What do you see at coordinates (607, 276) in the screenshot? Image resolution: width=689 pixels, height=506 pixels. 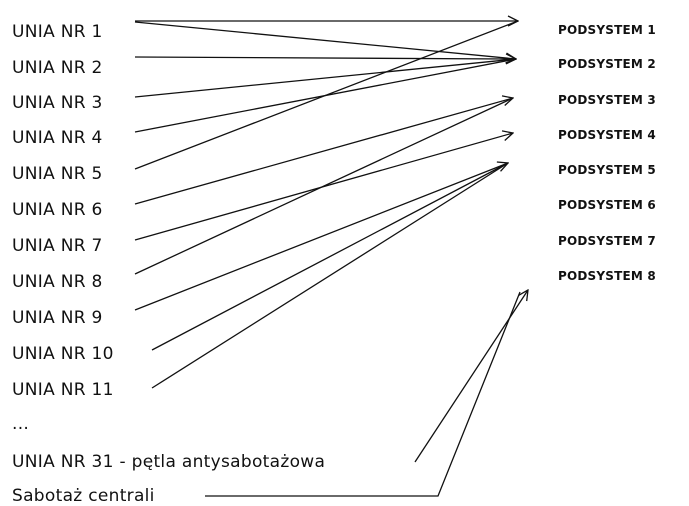 I see `subsystem-label-8: PODSYSTEM 8` at bounding box center [607, 276].